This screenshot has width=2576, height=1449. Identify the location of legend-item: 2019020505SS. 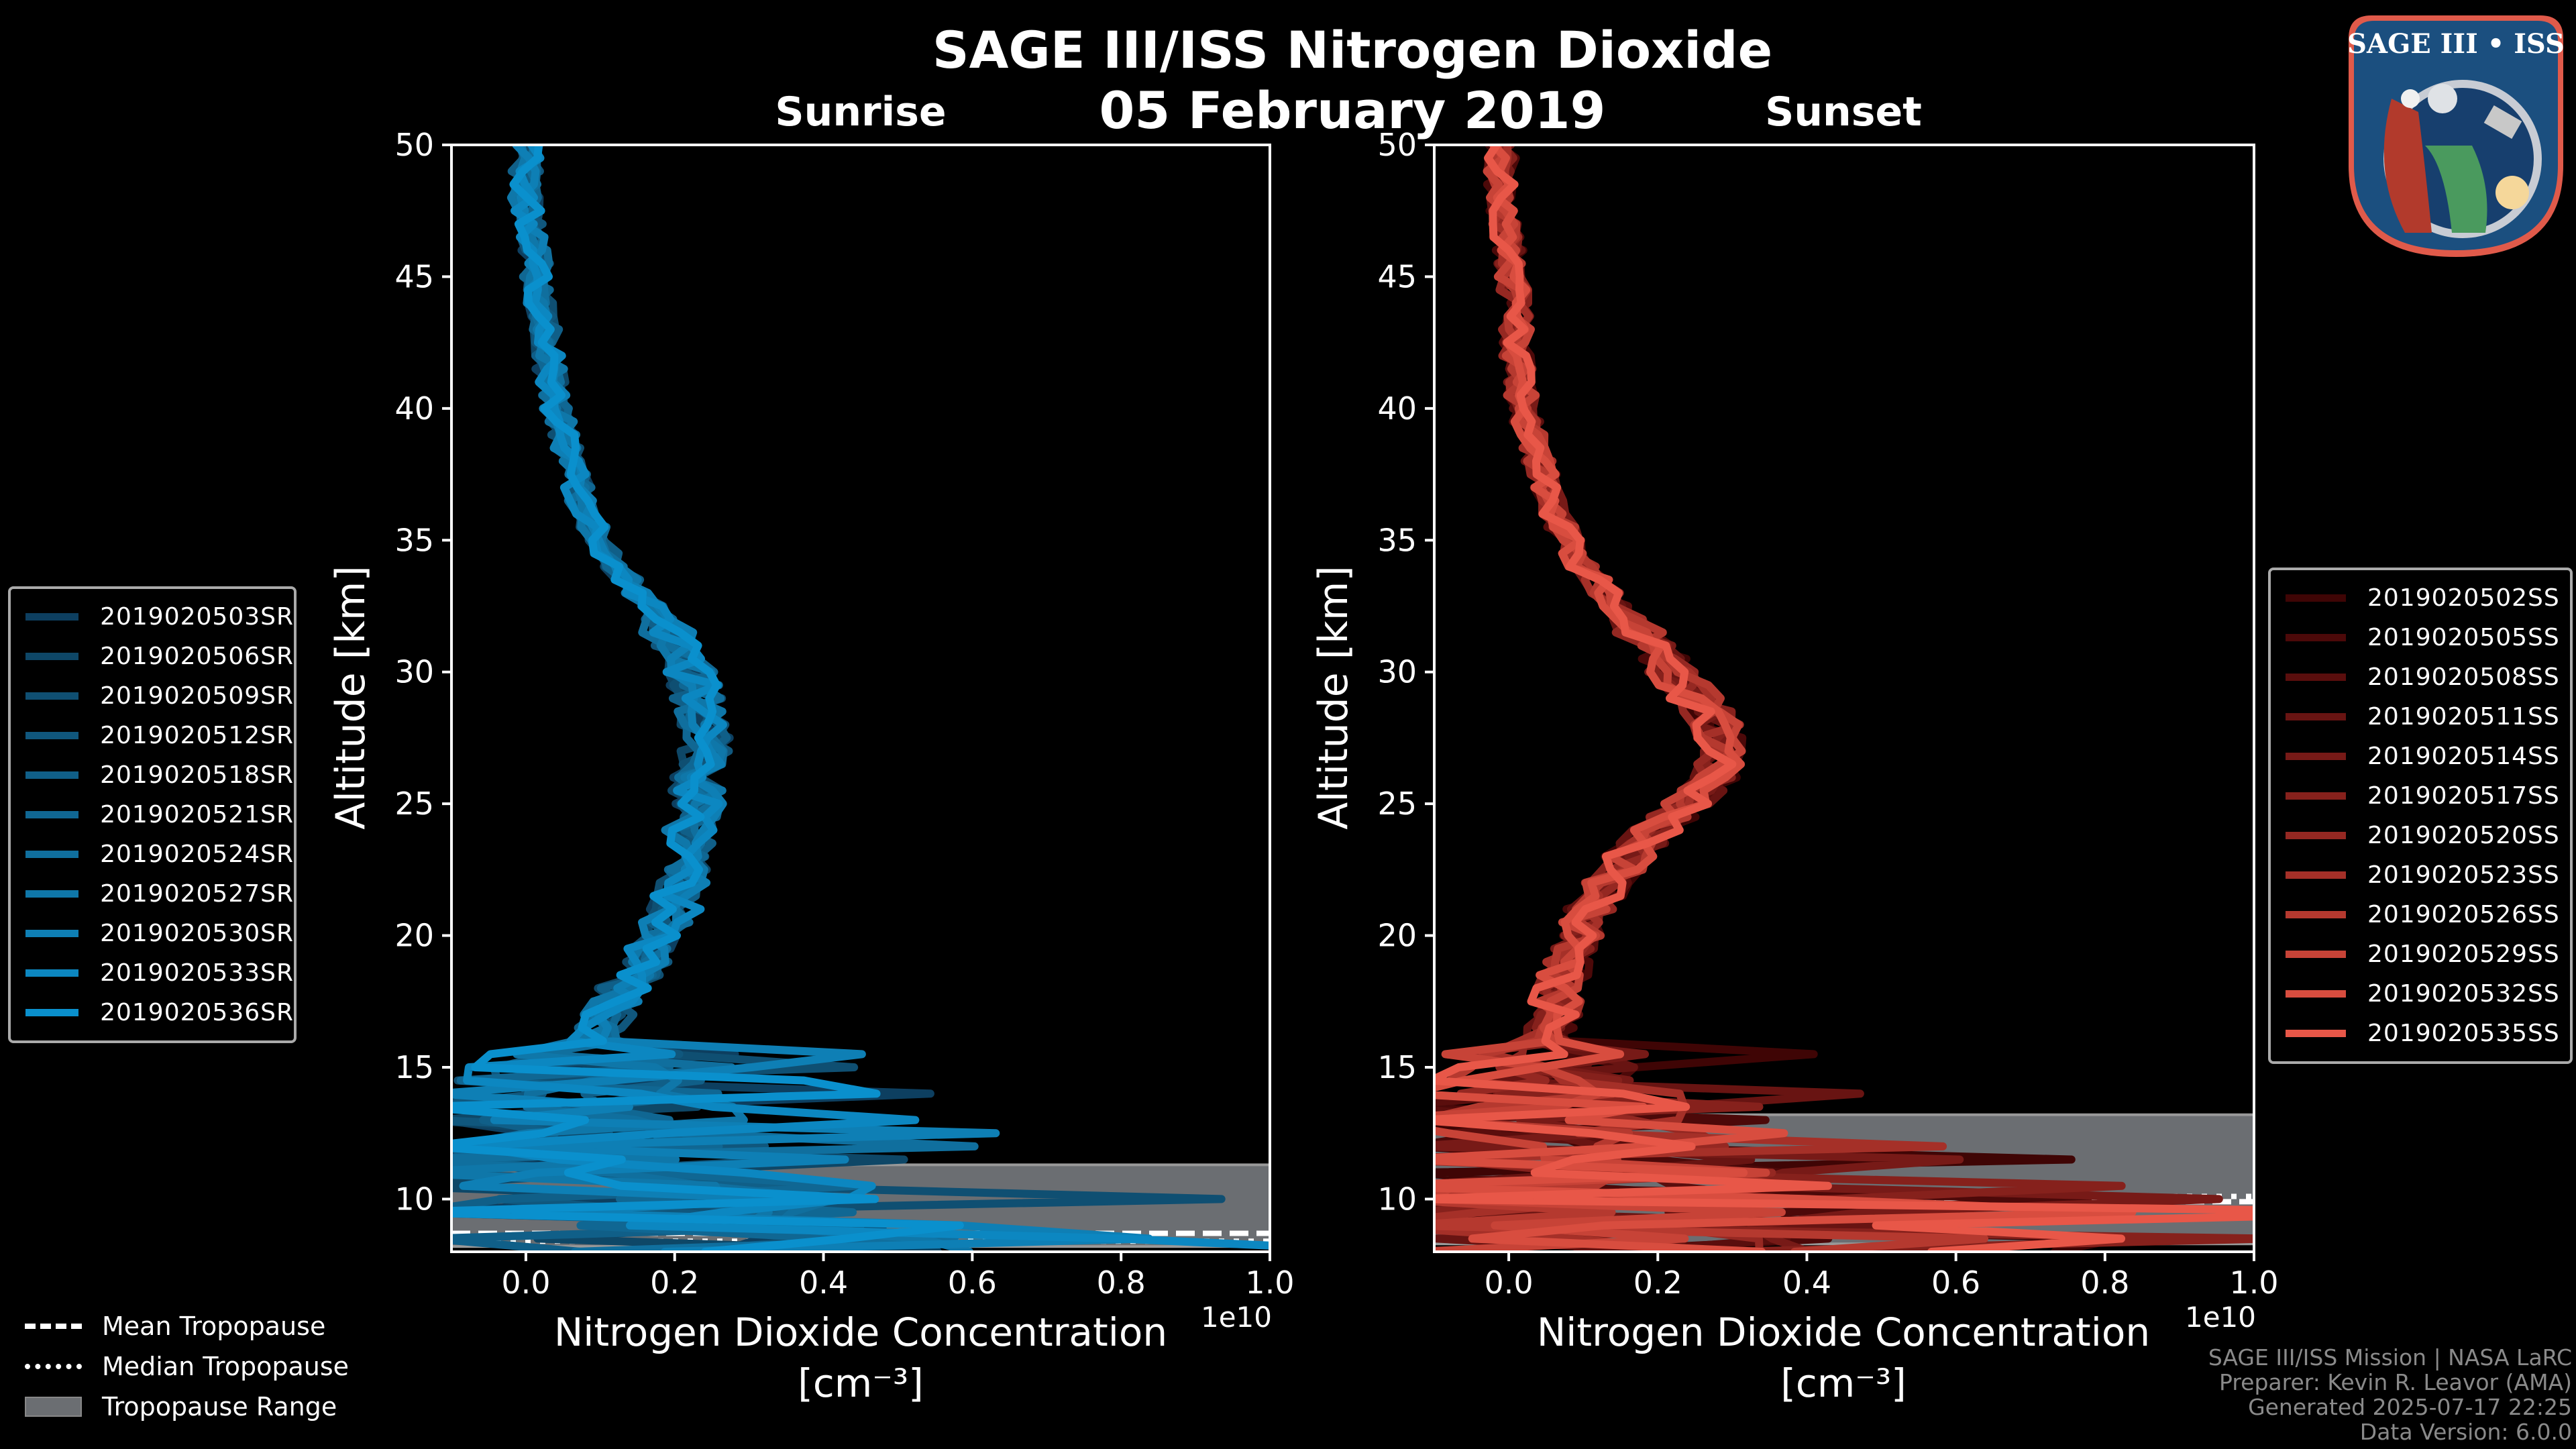
(2420, 637).